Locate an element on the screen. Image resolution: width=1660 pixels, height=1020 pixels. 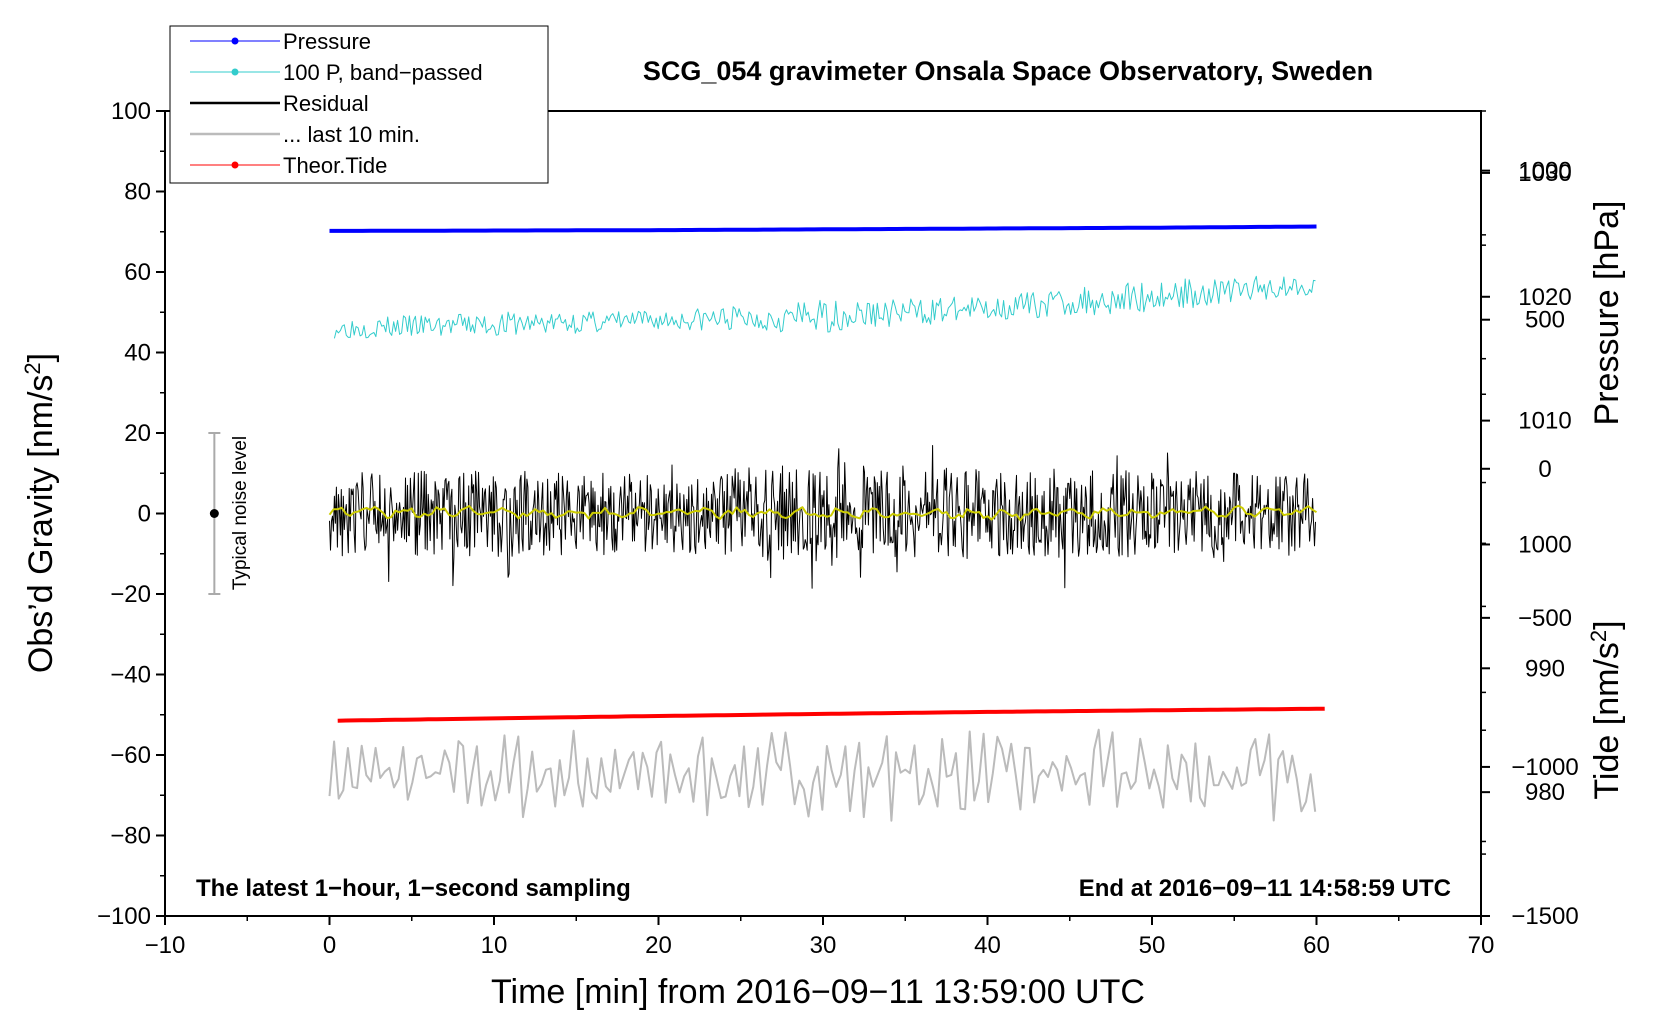
y-tick-label: −60 is located at coordinates (130, 755).